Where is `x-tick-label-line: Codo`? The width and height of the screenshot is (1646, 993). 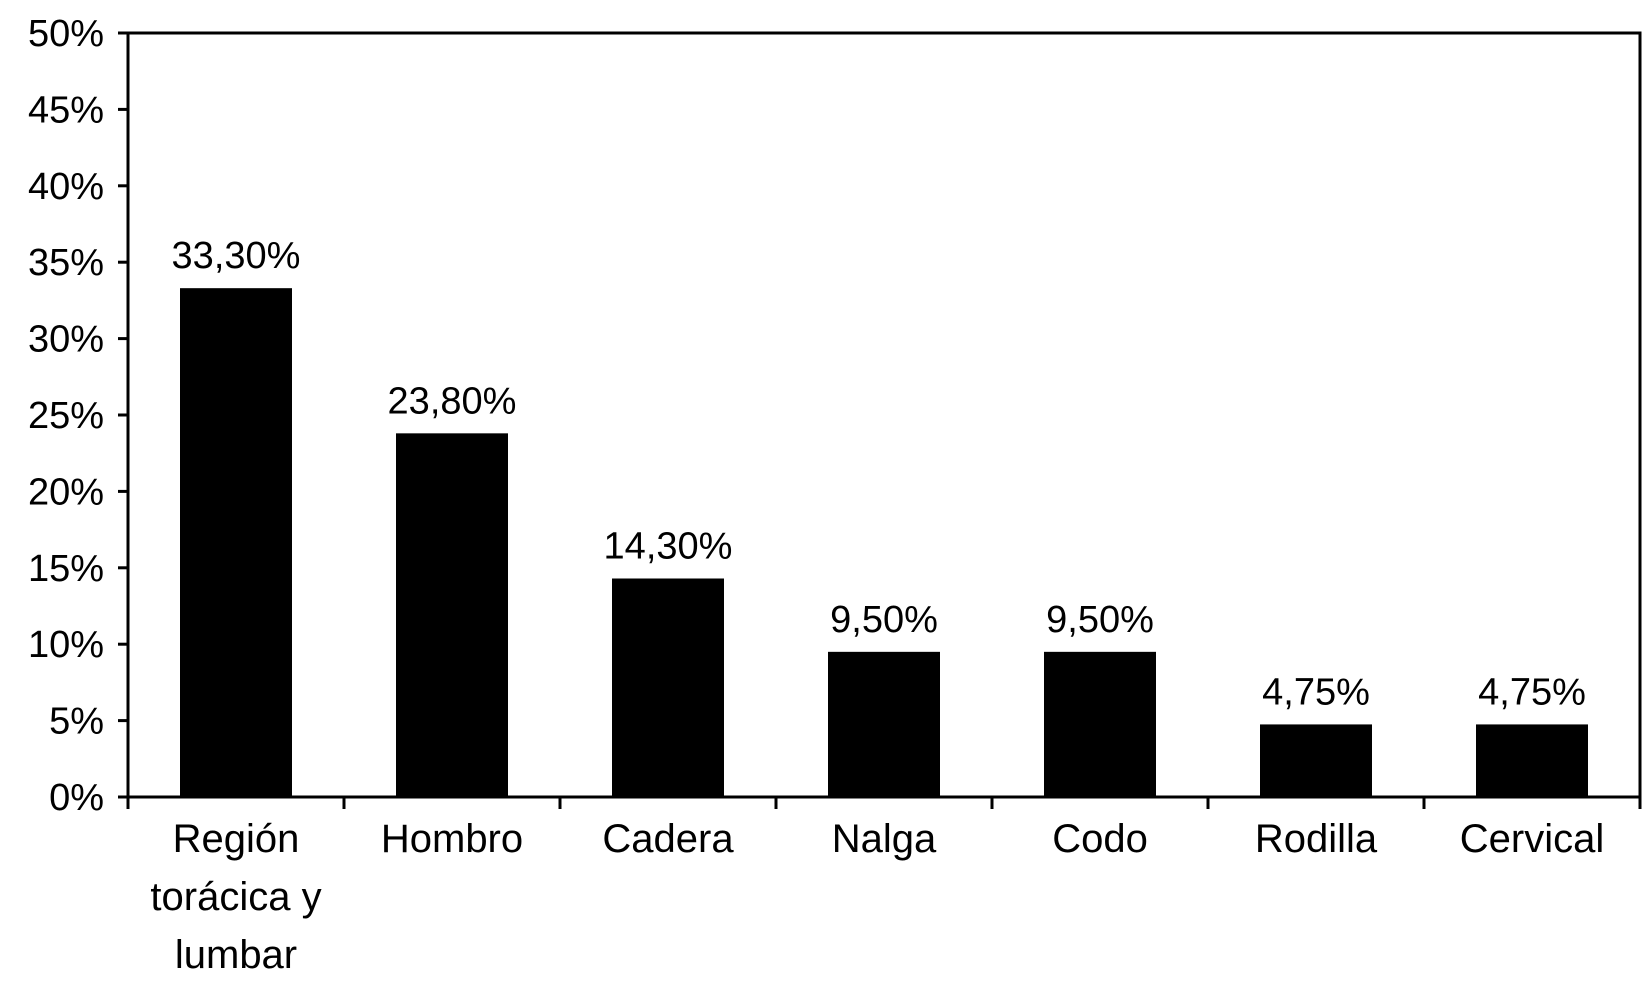 x-tick-label-line: Codo is located at coordinates (1100, 839).